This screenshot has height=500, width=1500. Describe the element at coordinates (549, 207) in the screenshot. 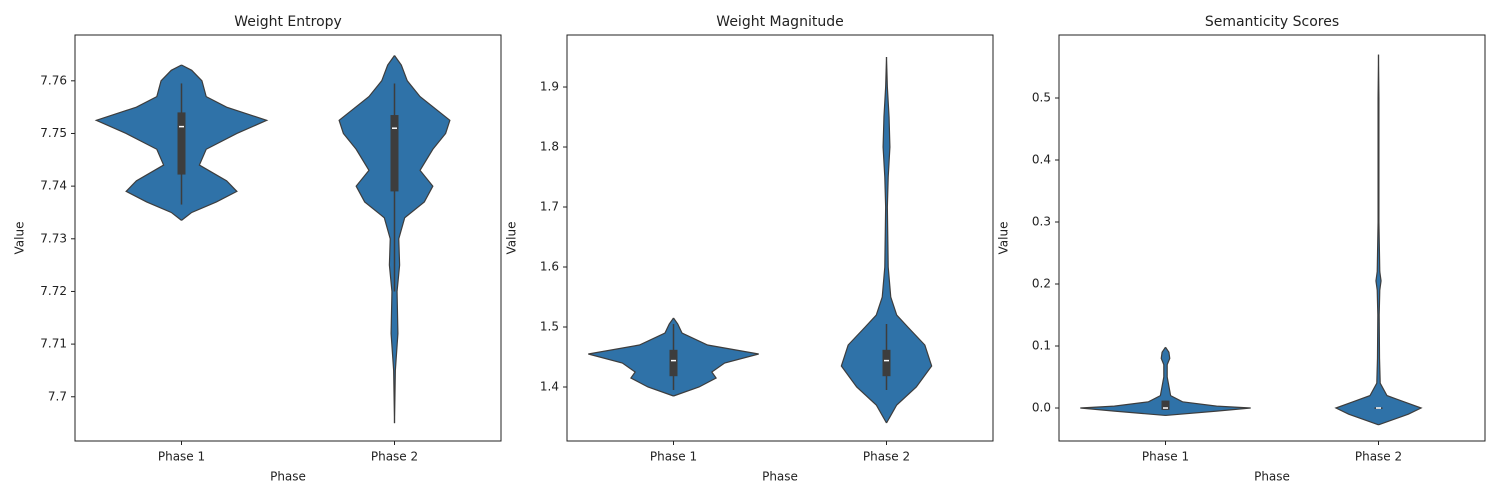

I see `y-tick-label: 1.7` at that location.